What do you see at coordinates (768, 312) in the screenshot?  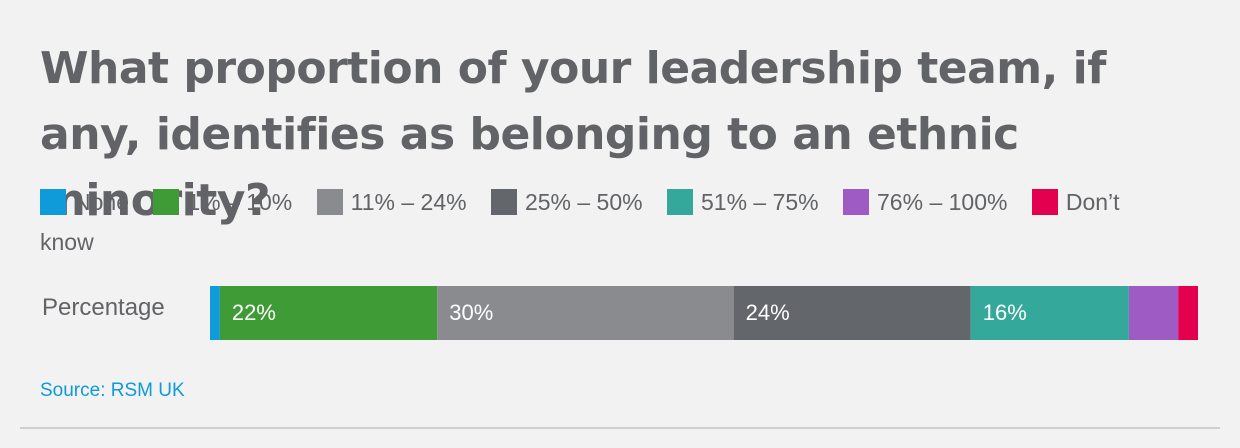 I see `value-label: 24%` at bounding box center [768, 312].